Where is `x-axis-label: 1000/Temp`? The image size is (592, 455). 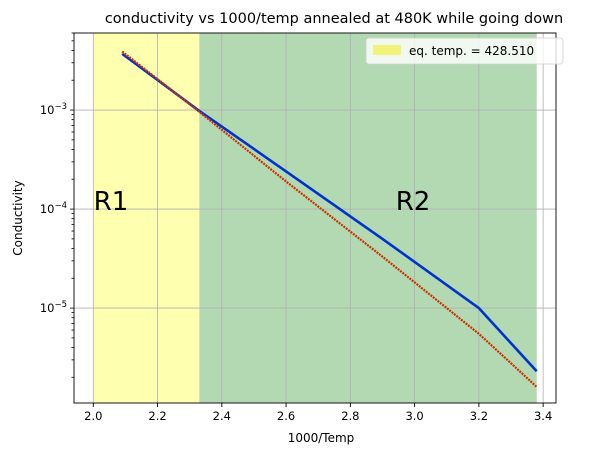
x-axis-label: 1000/Temp is located at coordinates (321, 438).